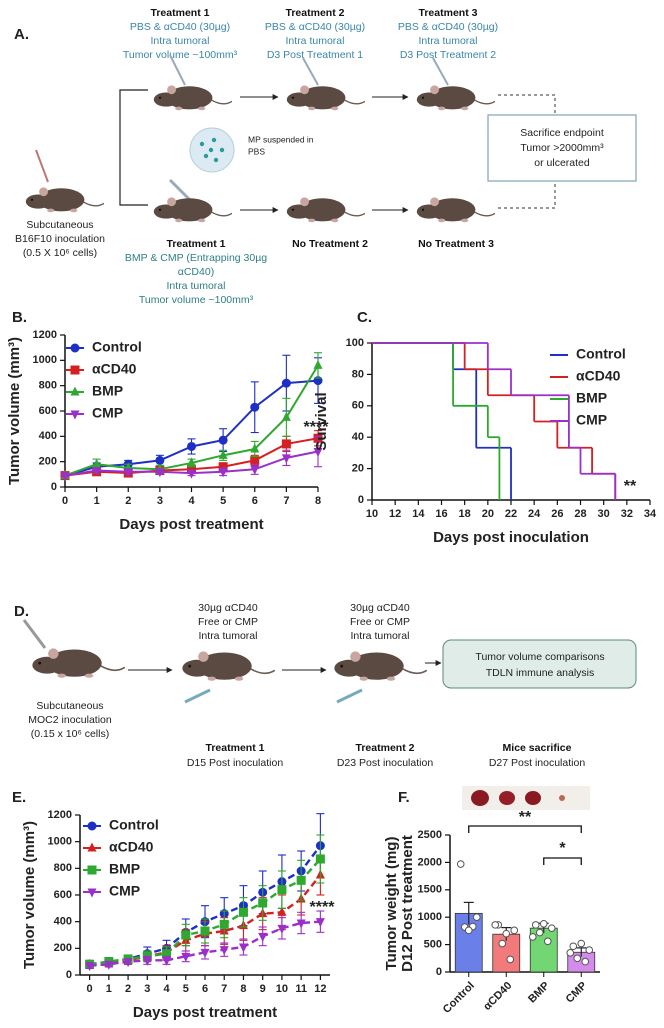  What do you see at coordinates (124, 891) in the screenshot?
I see `legend-label: CMP` at bounding box center [124, 891].